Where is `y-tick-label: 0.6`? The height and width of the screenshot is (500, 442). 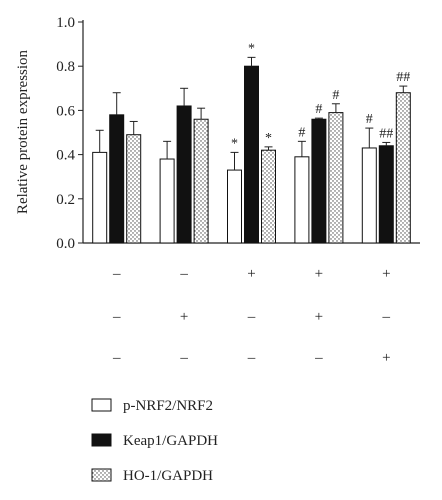
y-tick-label: 0.6 is located at coordinates (65, 111).